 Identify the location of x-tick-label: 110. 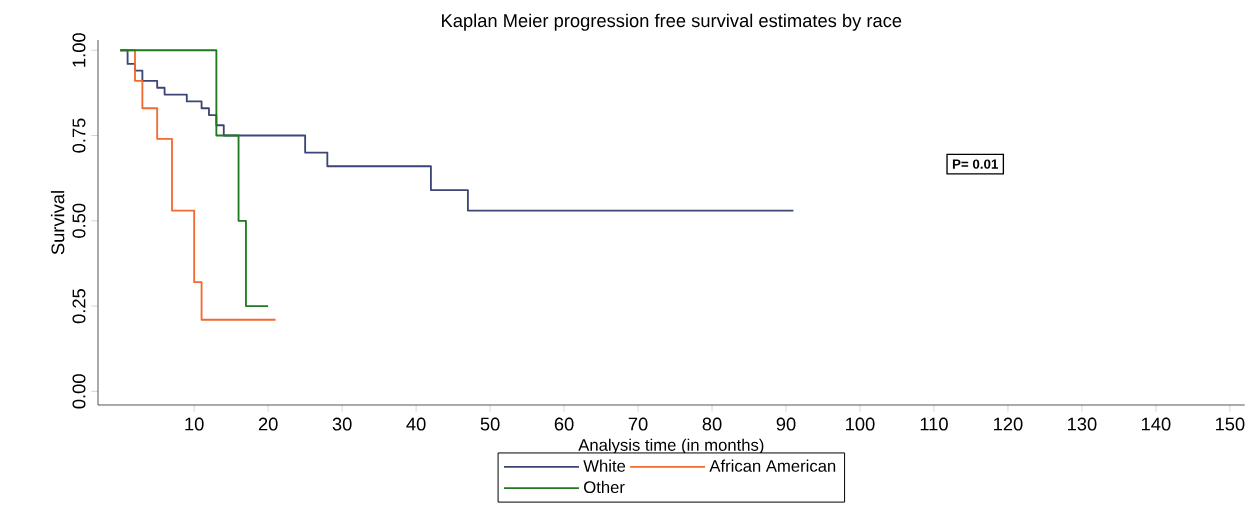
(934, 424).